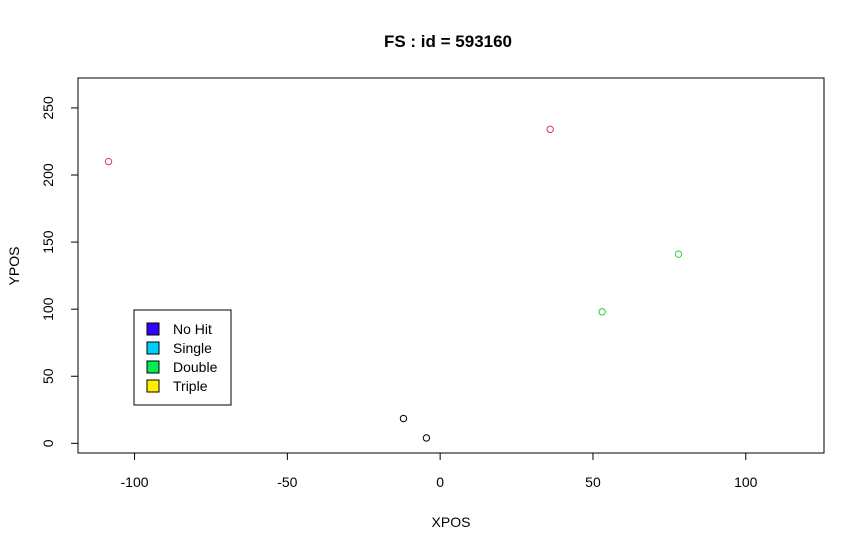 The width and height of the screenshot is (865, 551). I want to click on legend-items: No Hit Single Double Triple, so click(182, 357).